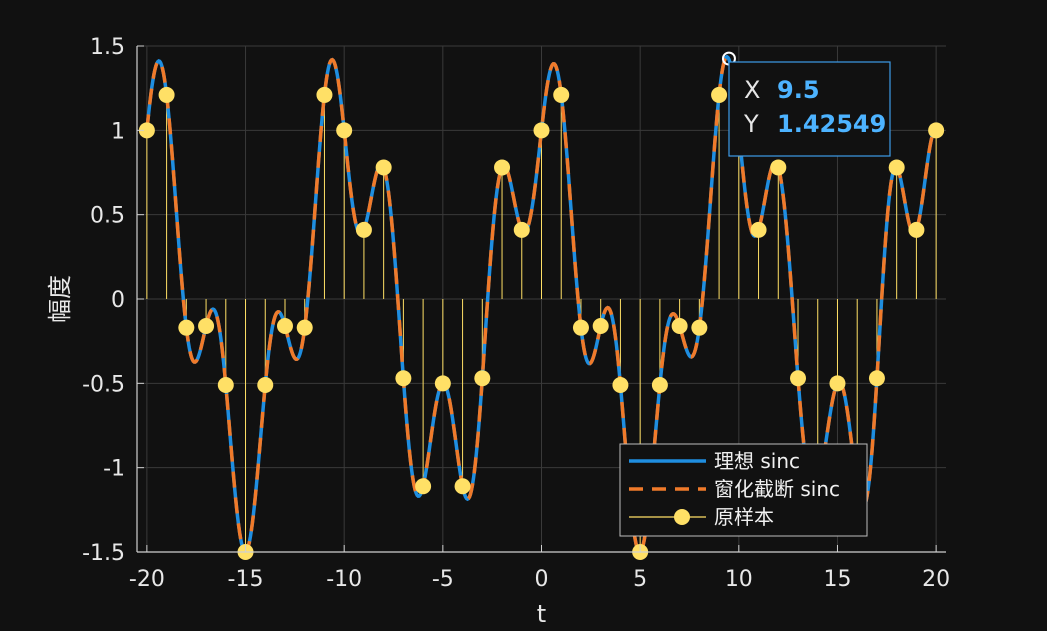 The height and width of the screenshot is (631, 1047). Describe the element at coordinates (107, 47) in the screenshot. I see `y-tick-label-0: 1.5` at that location.